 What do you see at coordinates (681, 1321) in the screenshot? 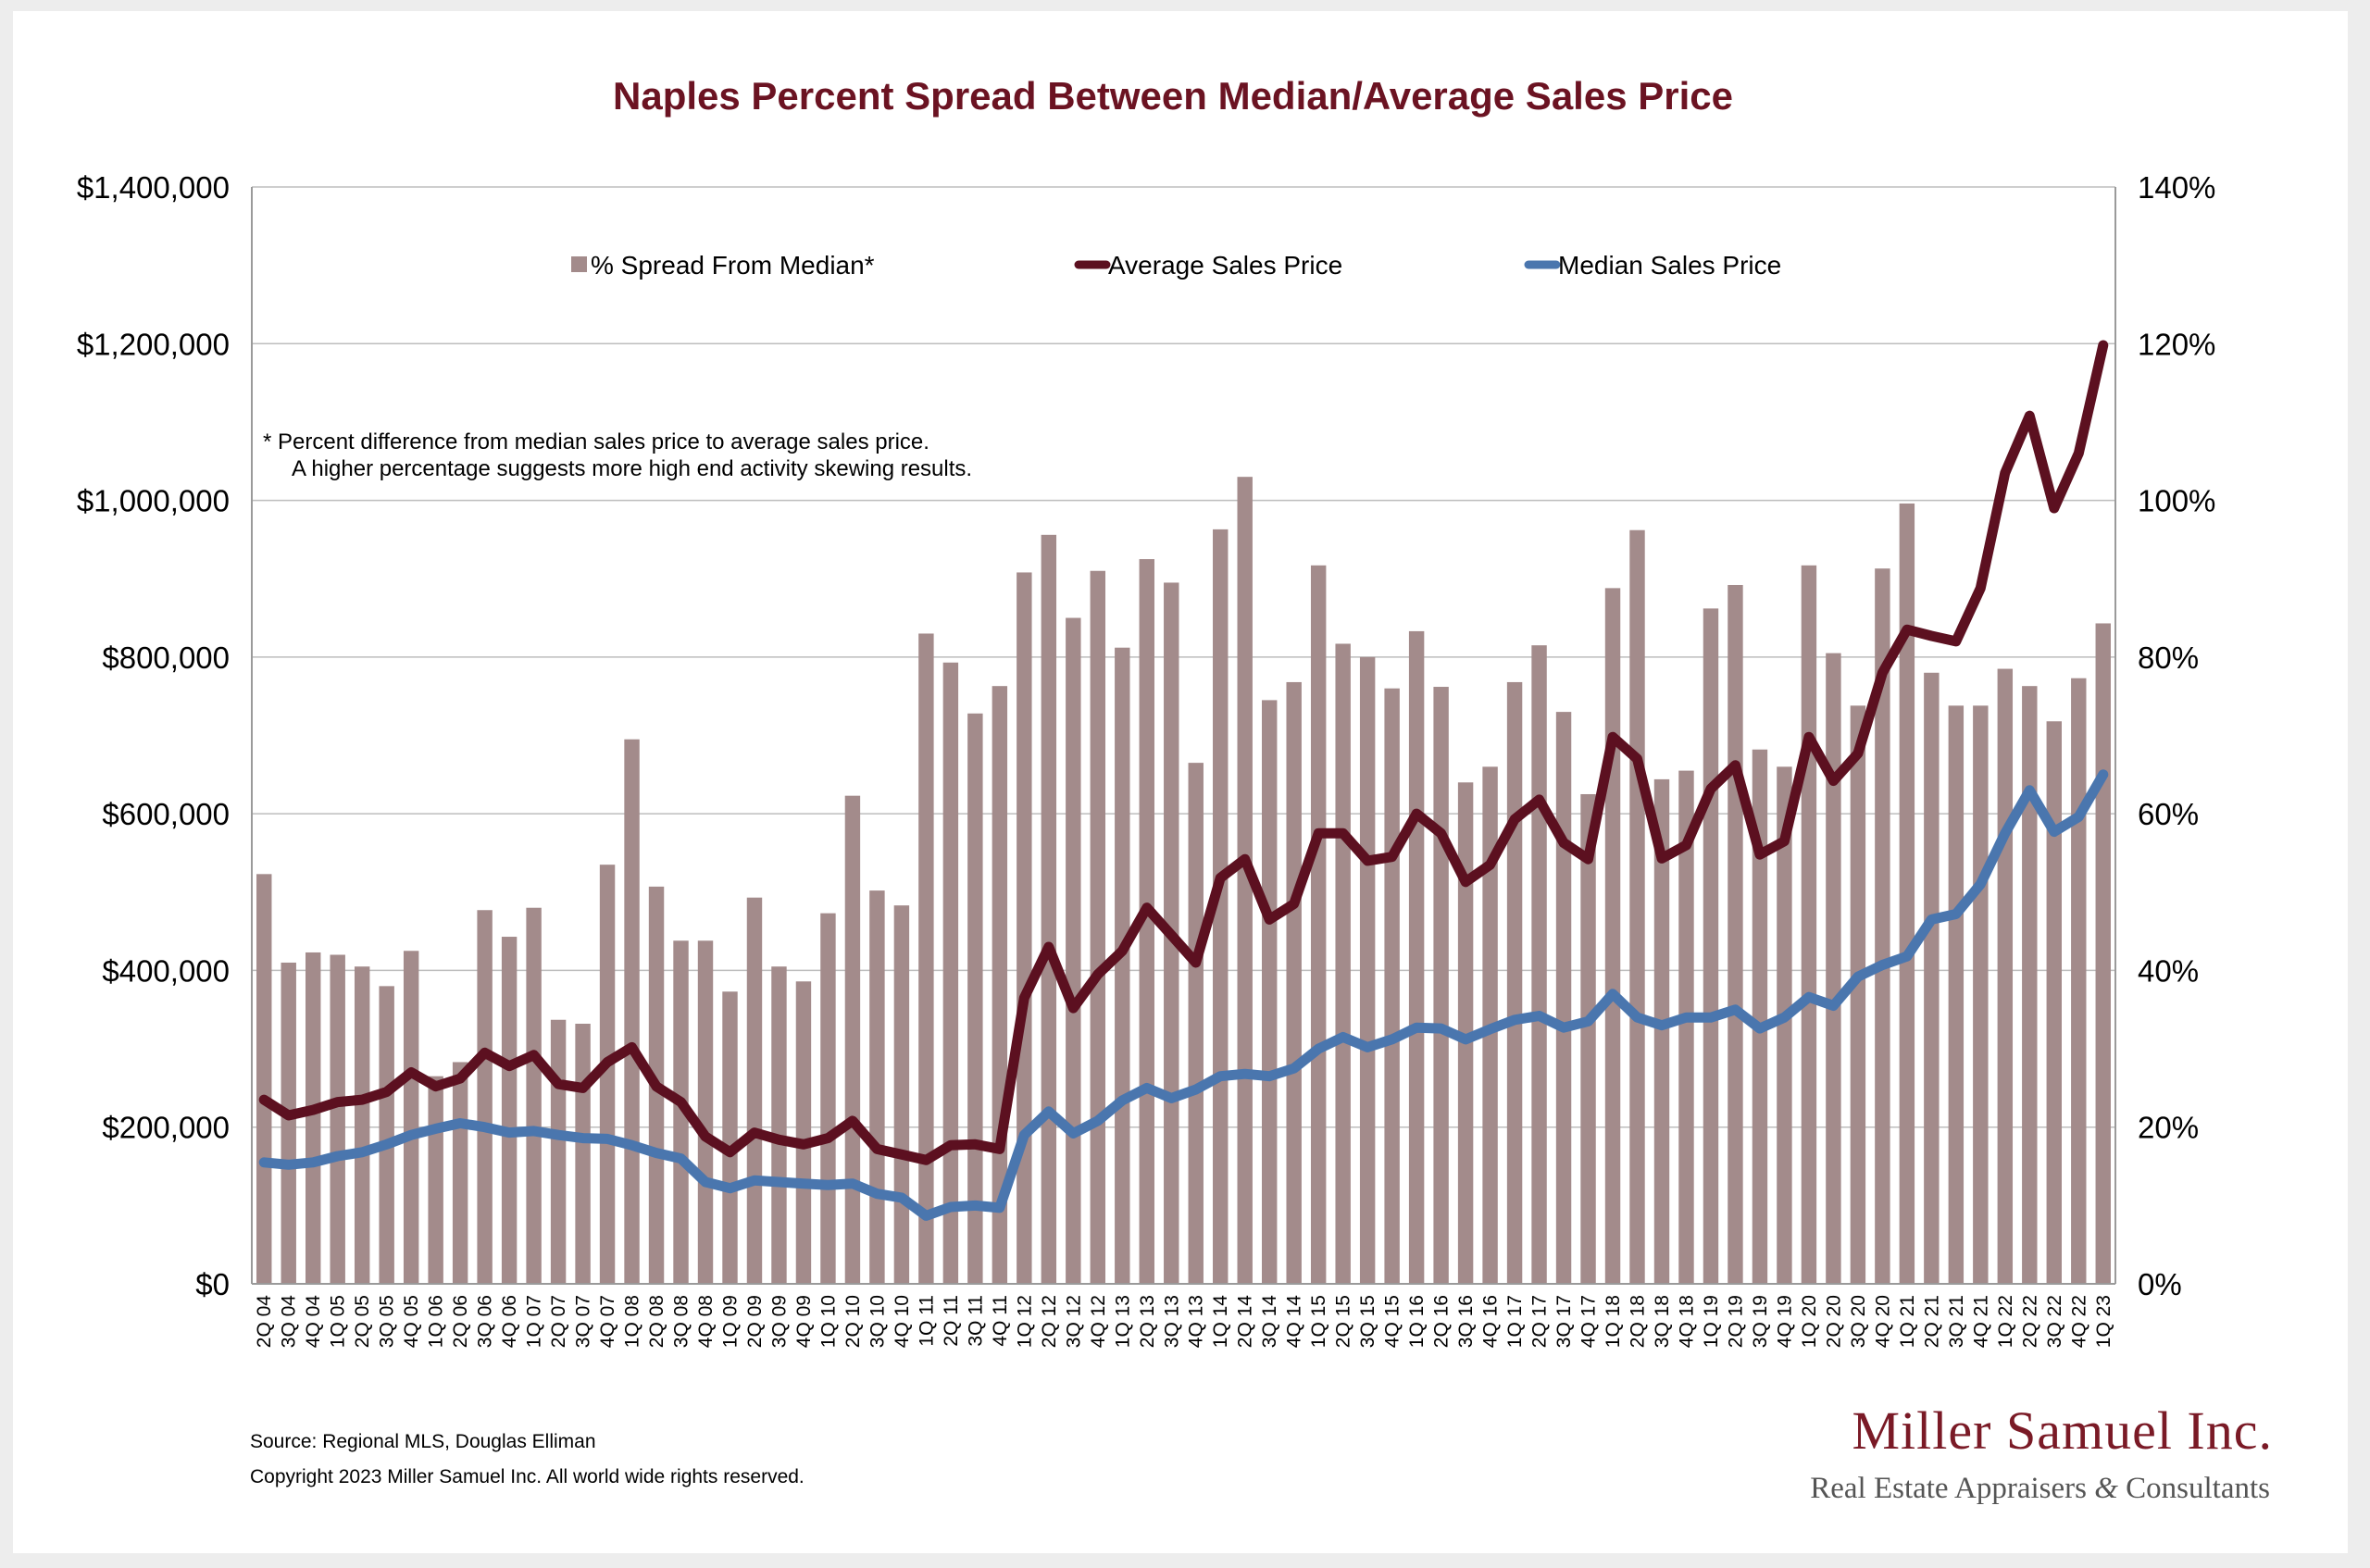
I see `x-tick-label: 3Q 08` at bounding box center [681, 1321].